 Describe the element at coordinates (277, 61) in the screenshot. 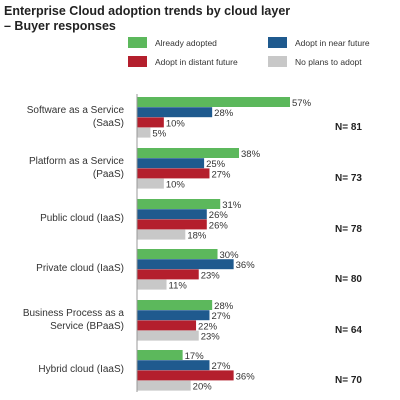

I see `legend-swatch-no-plans-to-adopt` at that location.